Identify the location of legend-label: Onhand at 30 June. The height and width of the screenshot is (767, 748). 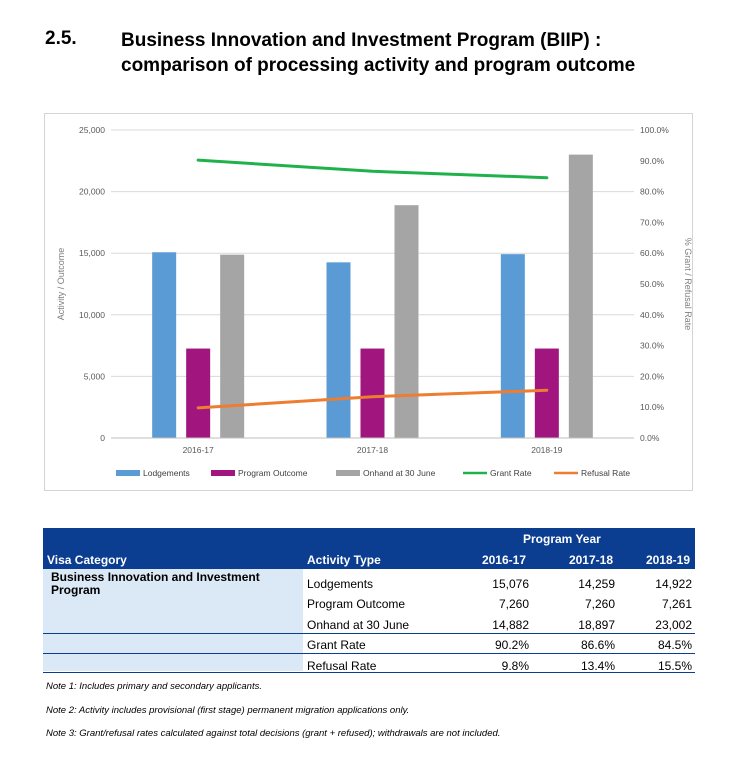
(399, 473).